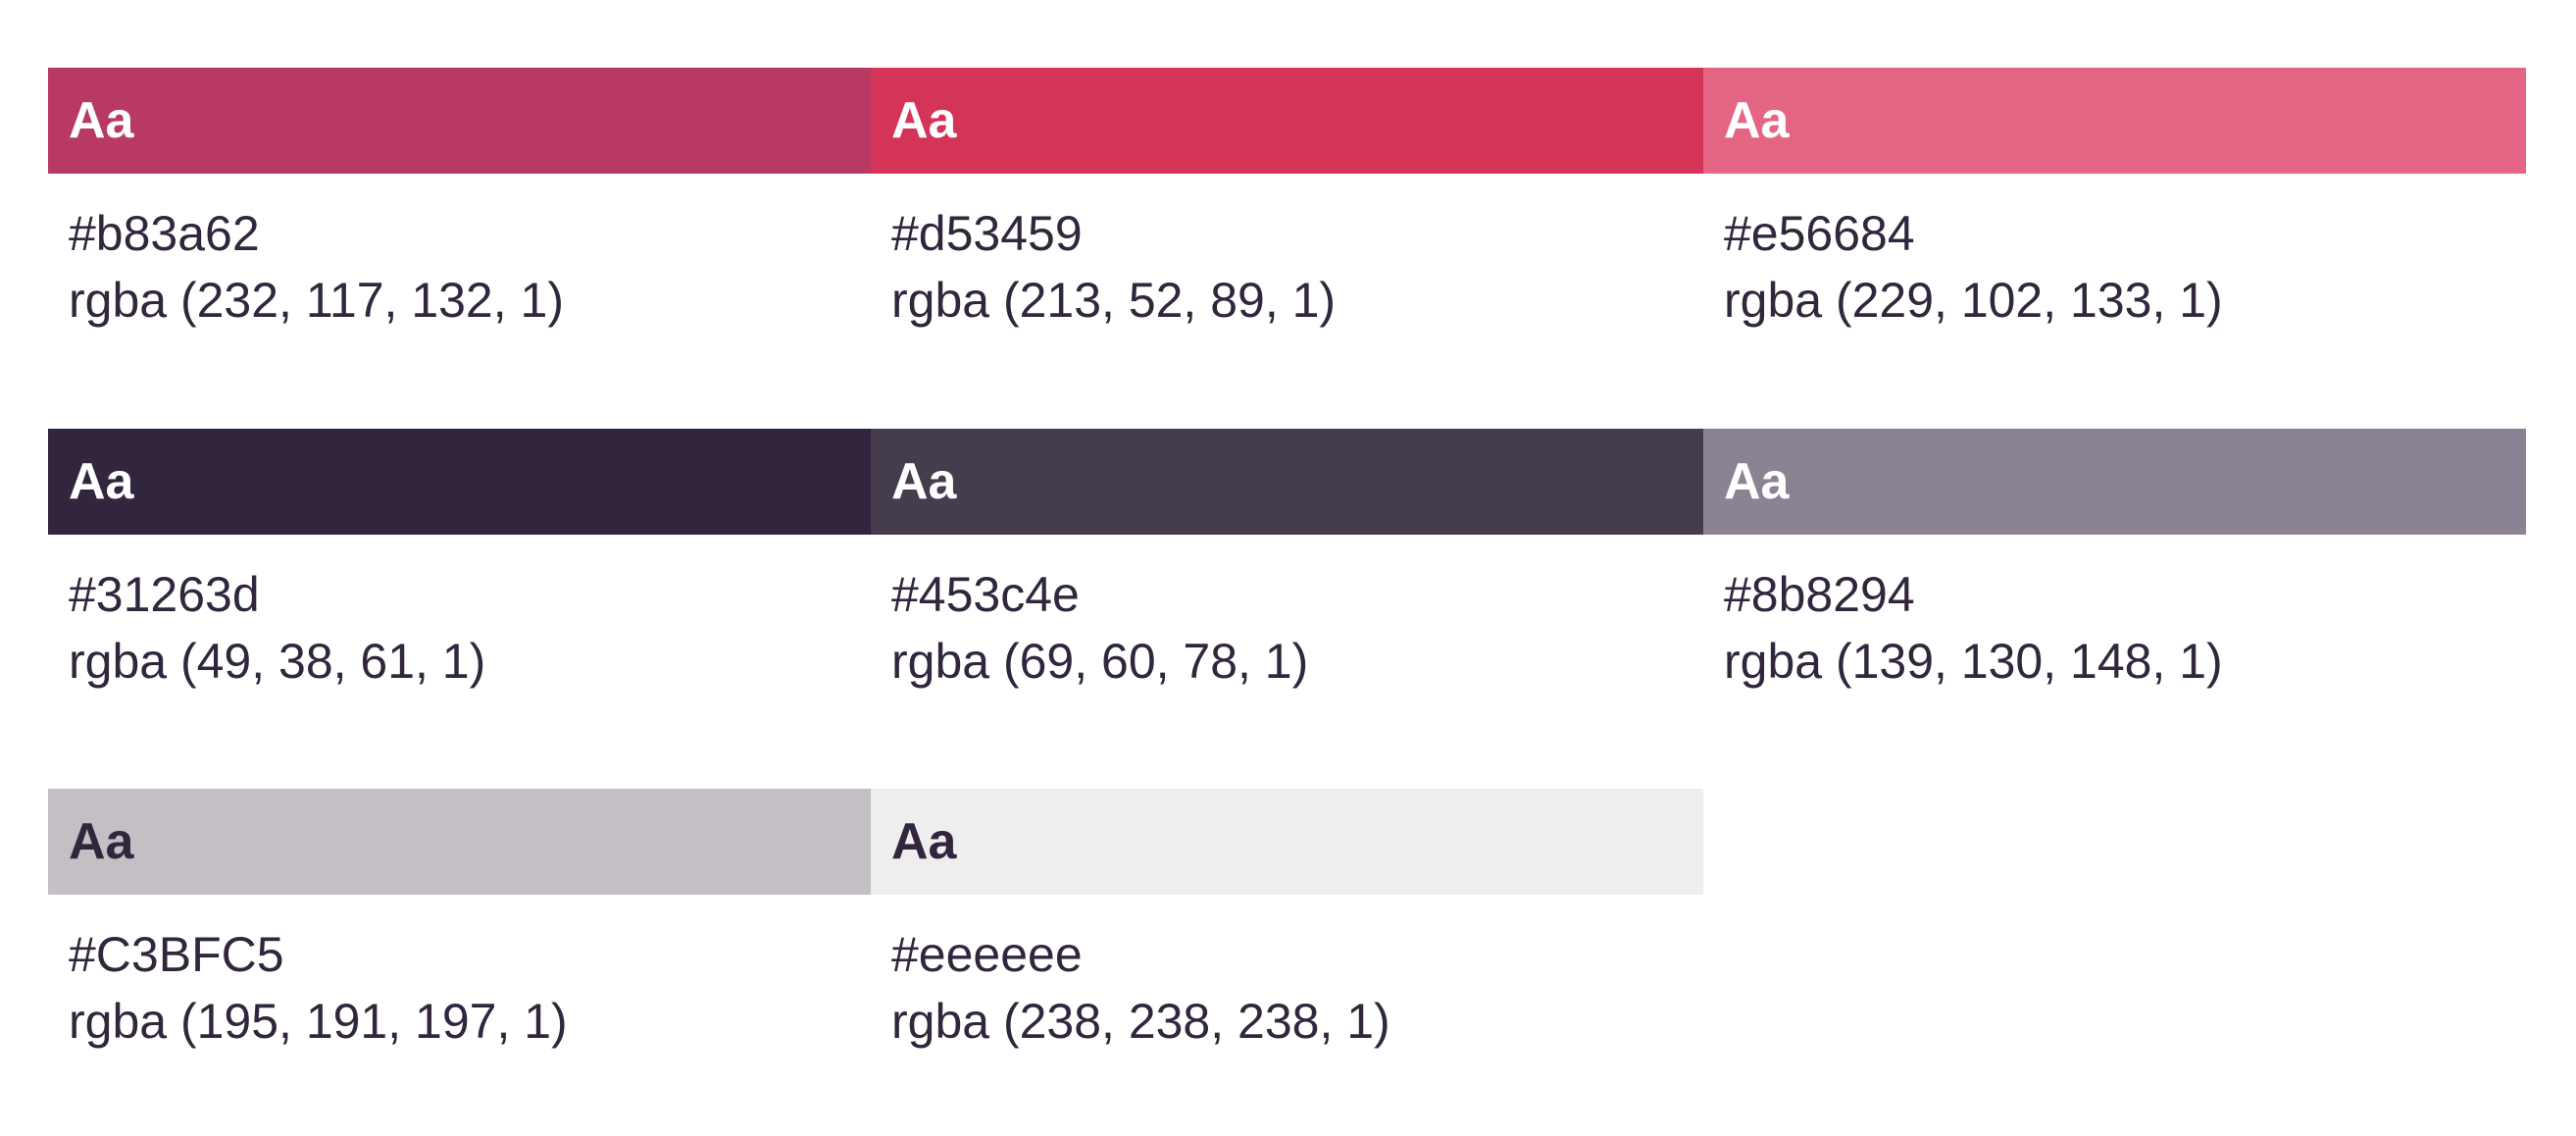 This screenshot has width=2576, height=1136. Describe the element at coordinates (164, 233) in the screenshot. I see `hex-value: #b83a62` at that location.